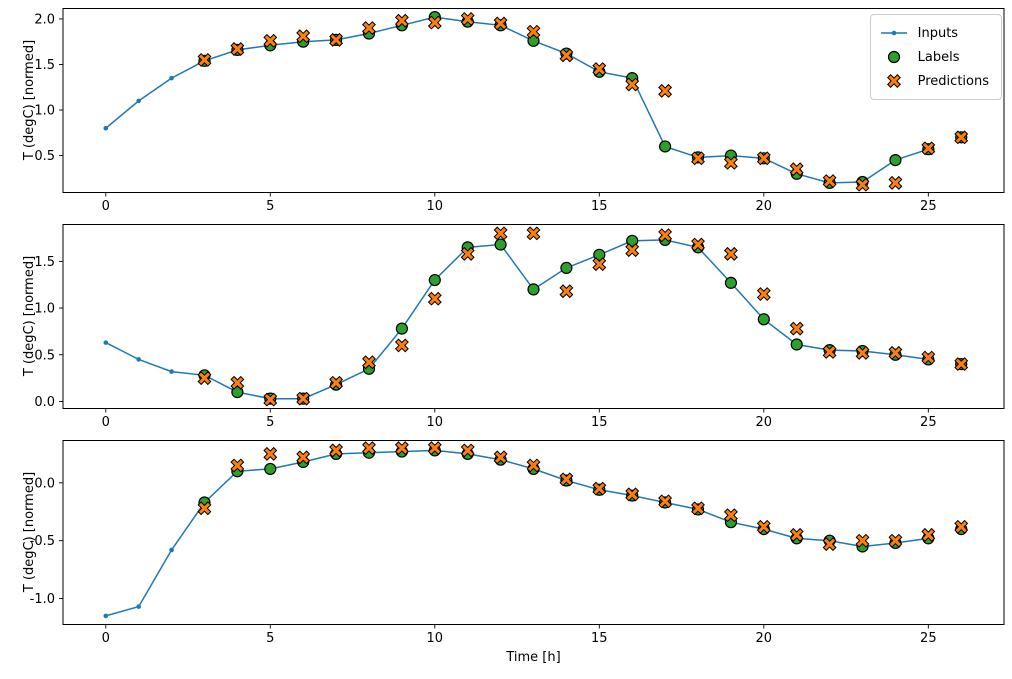 This screenshot has height=679, width=1012. What do you see at coordinates (953, 81) in the screenshot?
I see `legend-label-predictions: Predictions` at bounding box center [953, 81].